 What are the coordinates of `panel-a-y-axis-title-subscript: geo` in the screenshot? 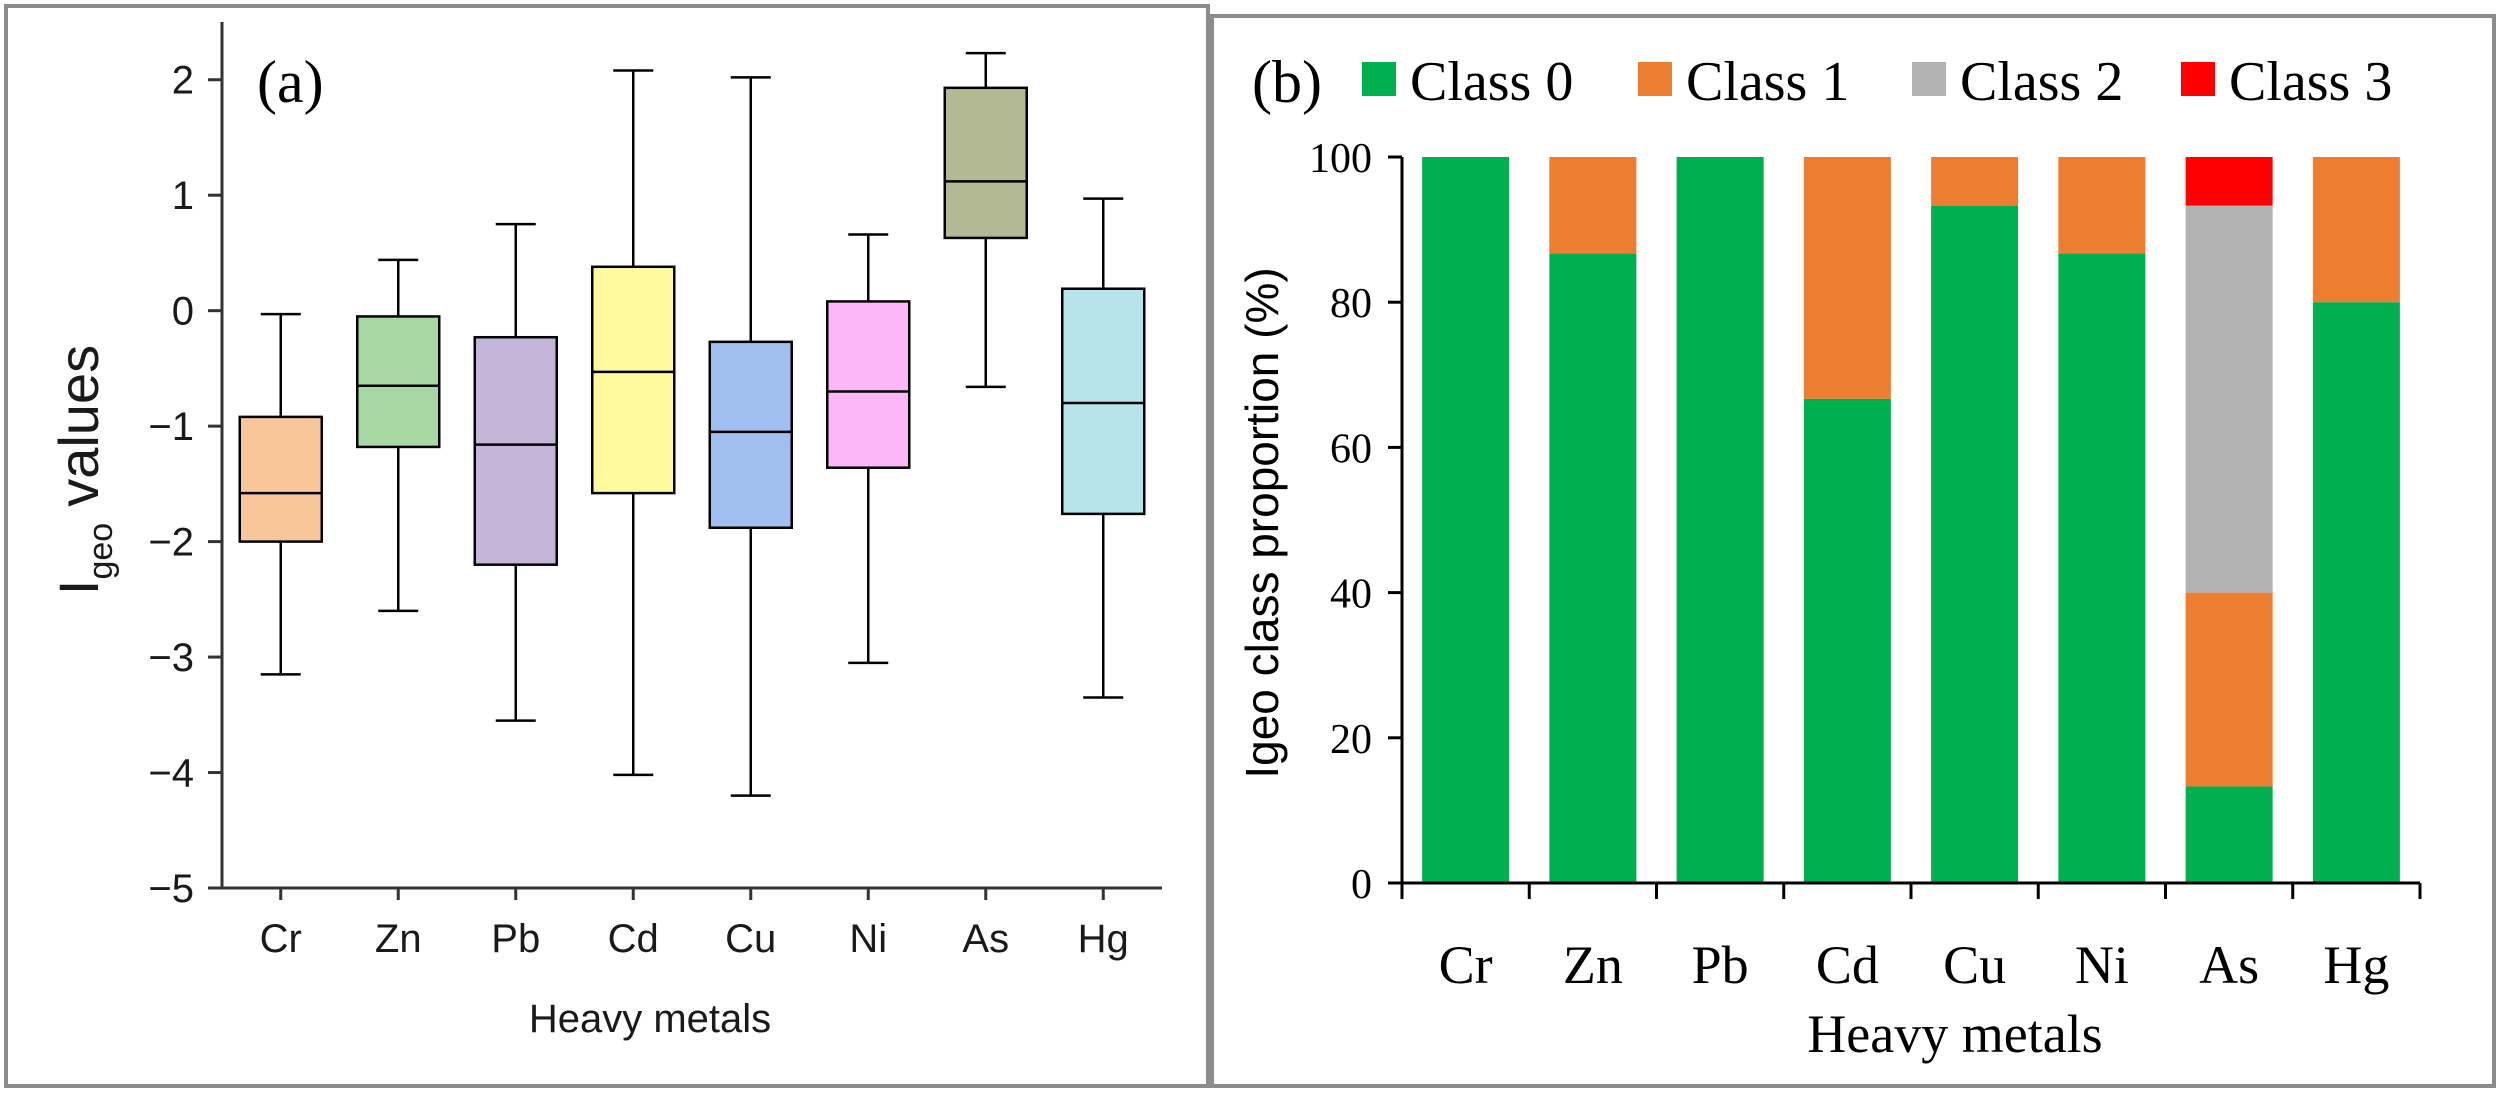 It's located at (101, 551).